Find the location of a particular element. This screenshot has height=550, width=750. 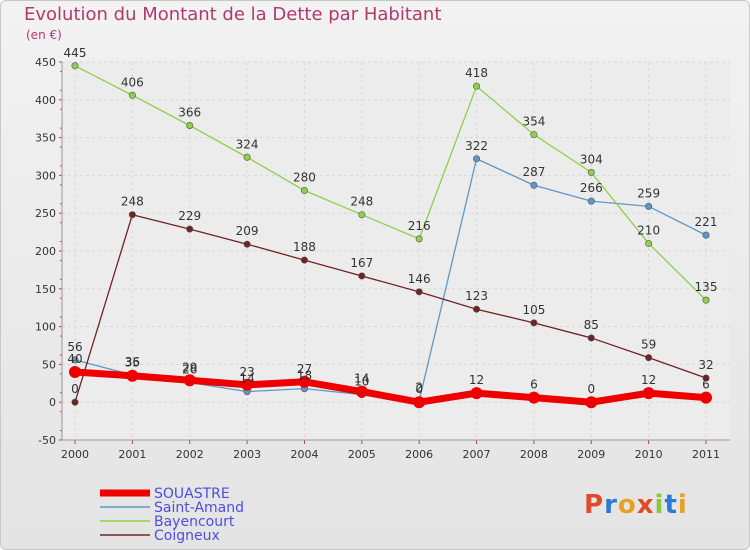

y-tick-label: -50 is located at coordinates (47, 440).